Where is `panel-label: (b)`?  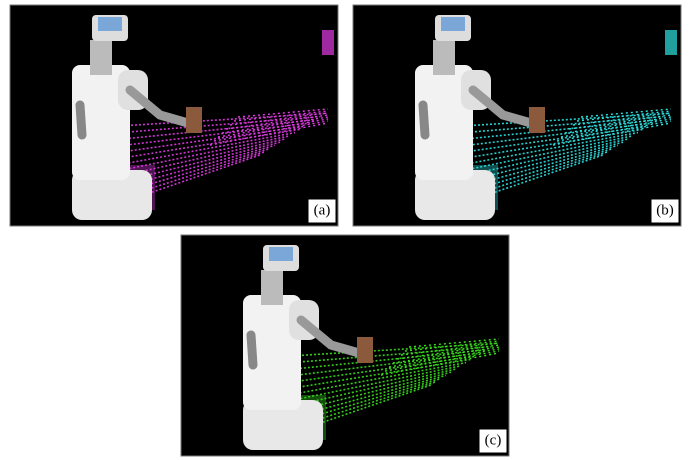 panel-label: (b) is located at coordinates (665, 210).